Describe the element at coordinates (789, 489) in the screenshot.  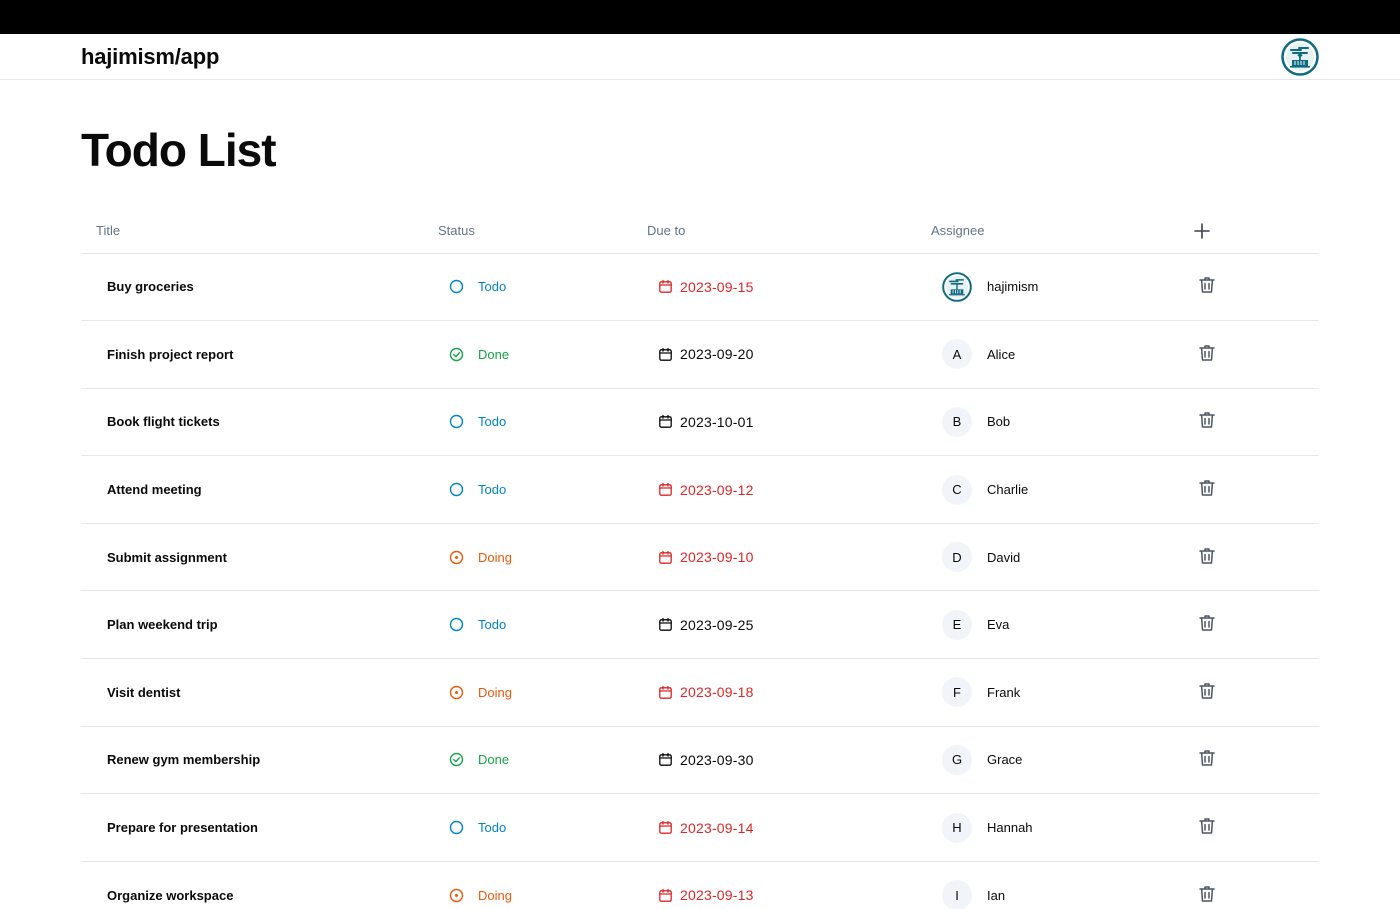
I see `due-date-cell: 2023-09-12` at that location.